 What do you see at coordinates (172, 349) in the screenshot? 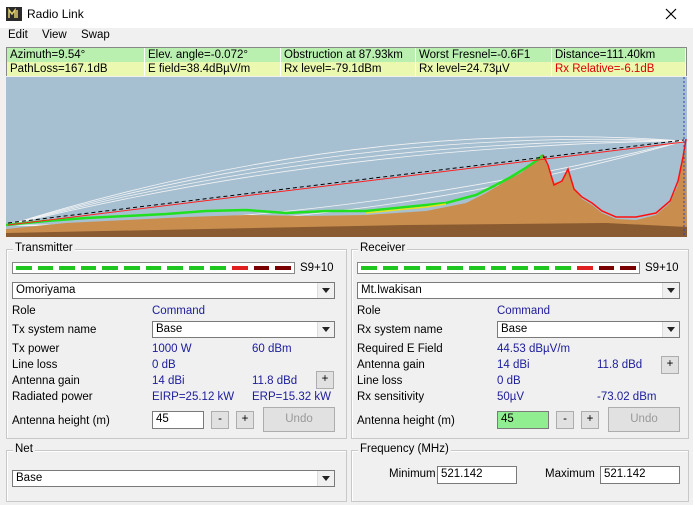
I see `field-value: 1000 W` at bounding box center [172, 349].